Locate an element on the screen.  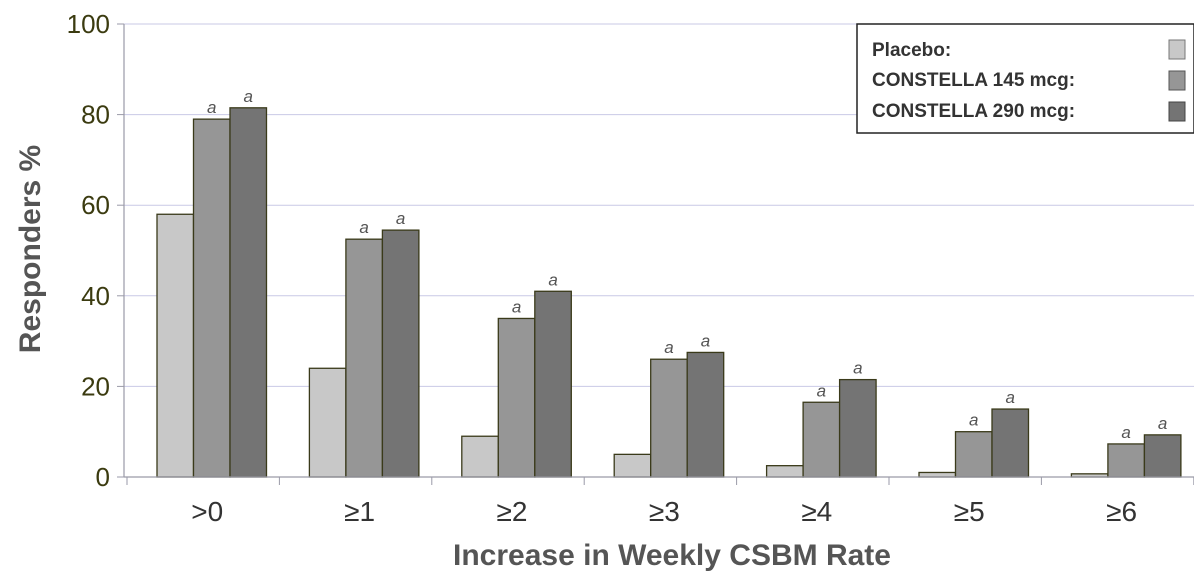
y-tick-label: 100 is located at coordinates (88, 24).